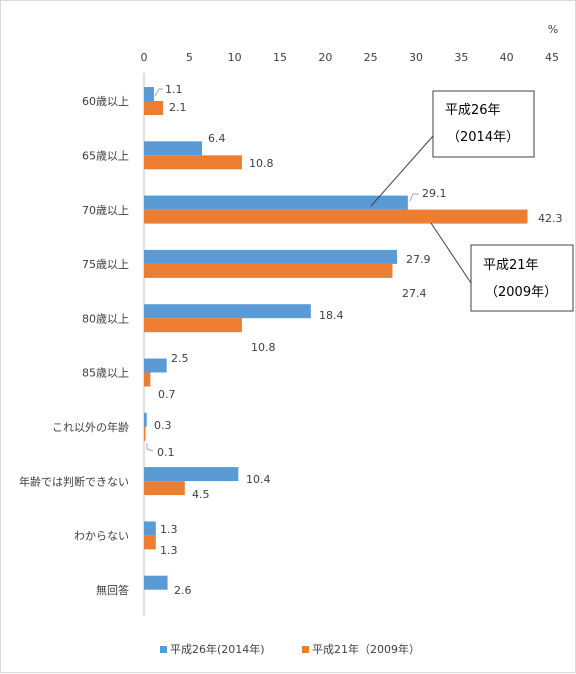 The image size is (576, 674). Describe the element at coordinates (371, 57) in the screenshot. I see `x-tick-label: 25` at that location.